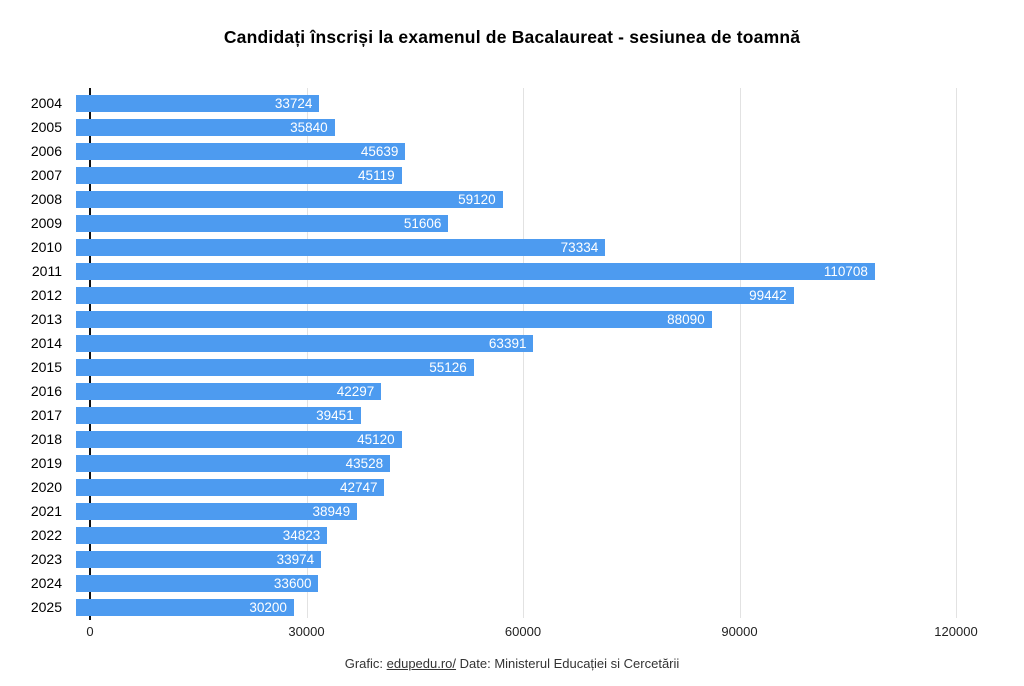 The image size is (1024, 686). Describe the element at coordinates (421, 663) in the screenshot. I see `footer-source-link: edupedu.ro/` at that location.